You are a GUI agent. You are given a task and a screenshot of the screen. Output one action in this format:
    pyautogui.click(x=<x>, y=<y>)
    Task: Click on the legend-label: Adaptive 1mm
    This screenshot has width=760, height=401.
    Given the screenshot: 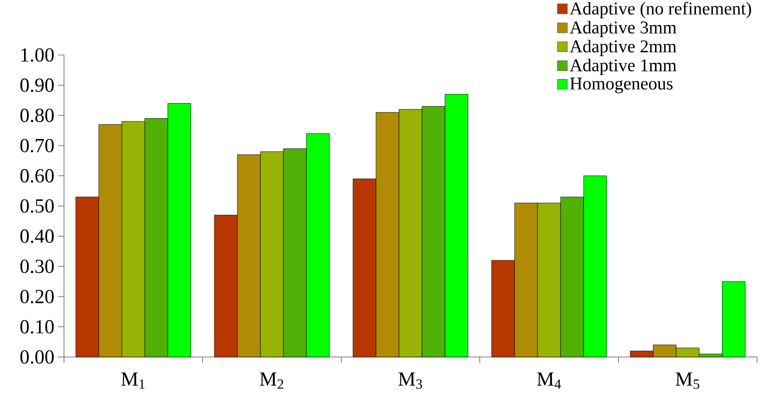 What is the action you would take?
    pyautogui.click(x=623, y=67)
    